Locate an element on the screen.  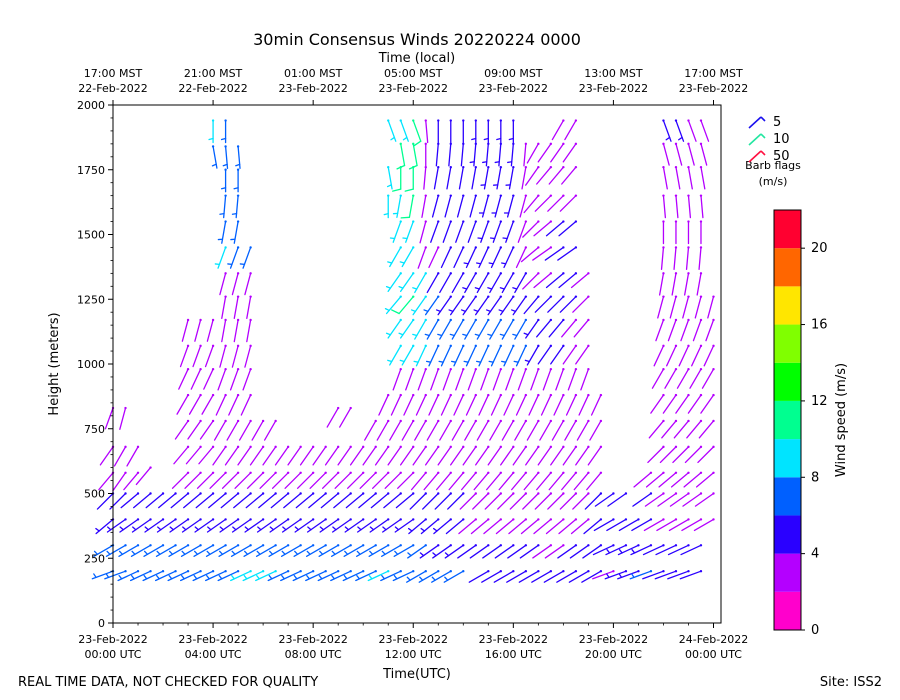
barb-legend-entry: 5 is located at coordinates (764, 122).